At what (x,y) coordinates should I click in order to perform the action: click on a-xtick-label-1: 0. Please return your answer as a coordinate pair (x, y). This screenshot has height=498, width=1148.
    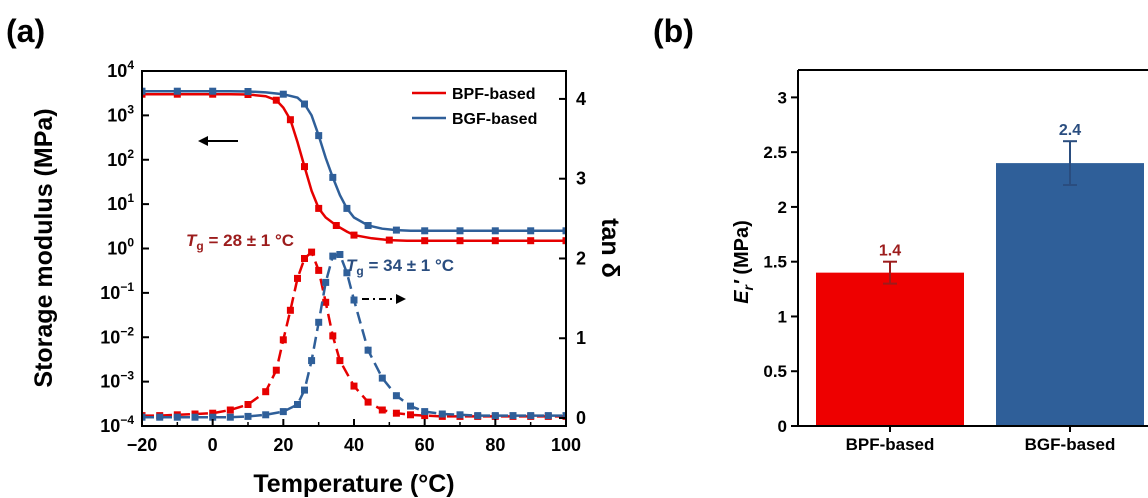
    Looking at the image, I should click on (213, 445).